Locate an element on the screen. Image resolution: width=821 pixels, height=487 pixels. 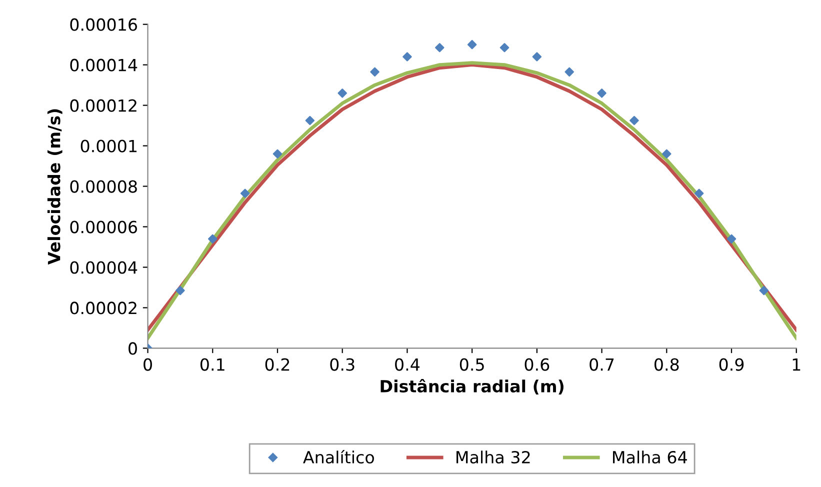
y-tick-label: 0.00002 is located at coordinates (103, 308).